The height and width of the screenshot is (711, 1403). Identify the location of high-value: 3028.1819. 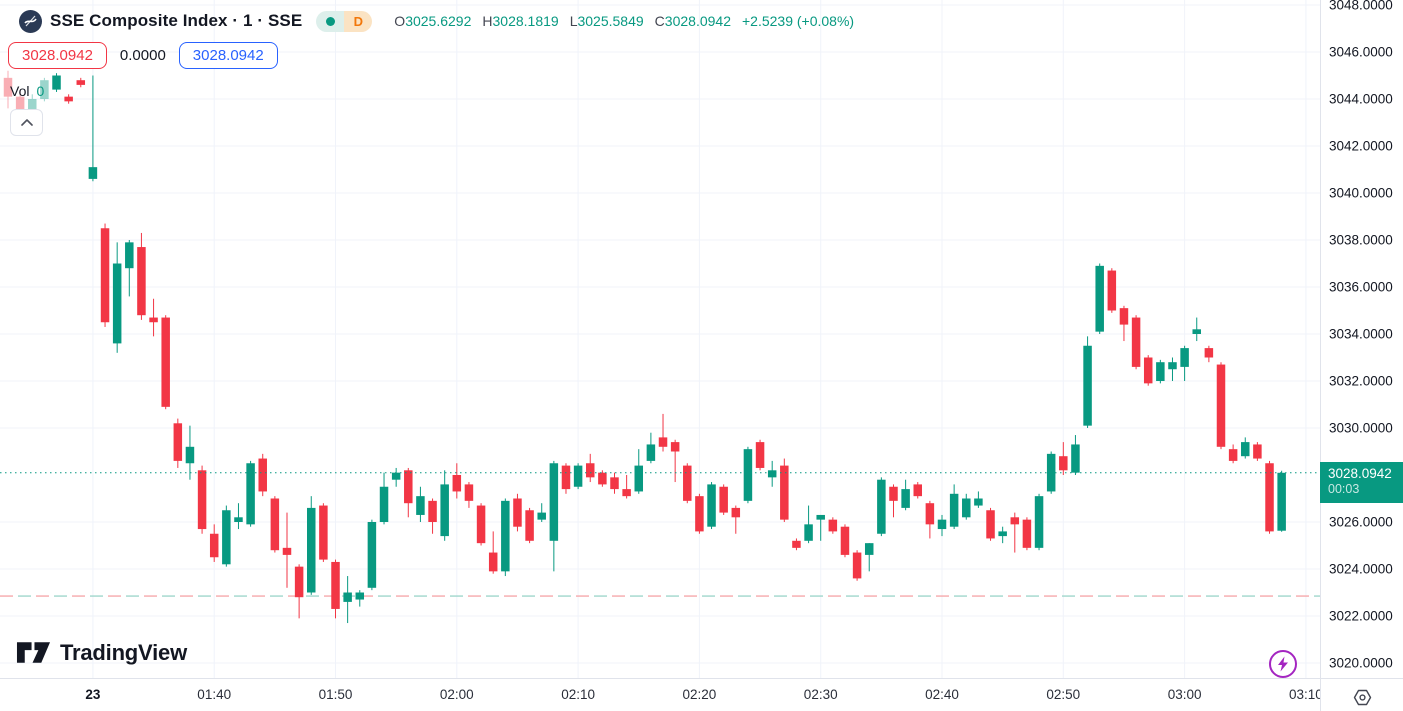
(525, 21).